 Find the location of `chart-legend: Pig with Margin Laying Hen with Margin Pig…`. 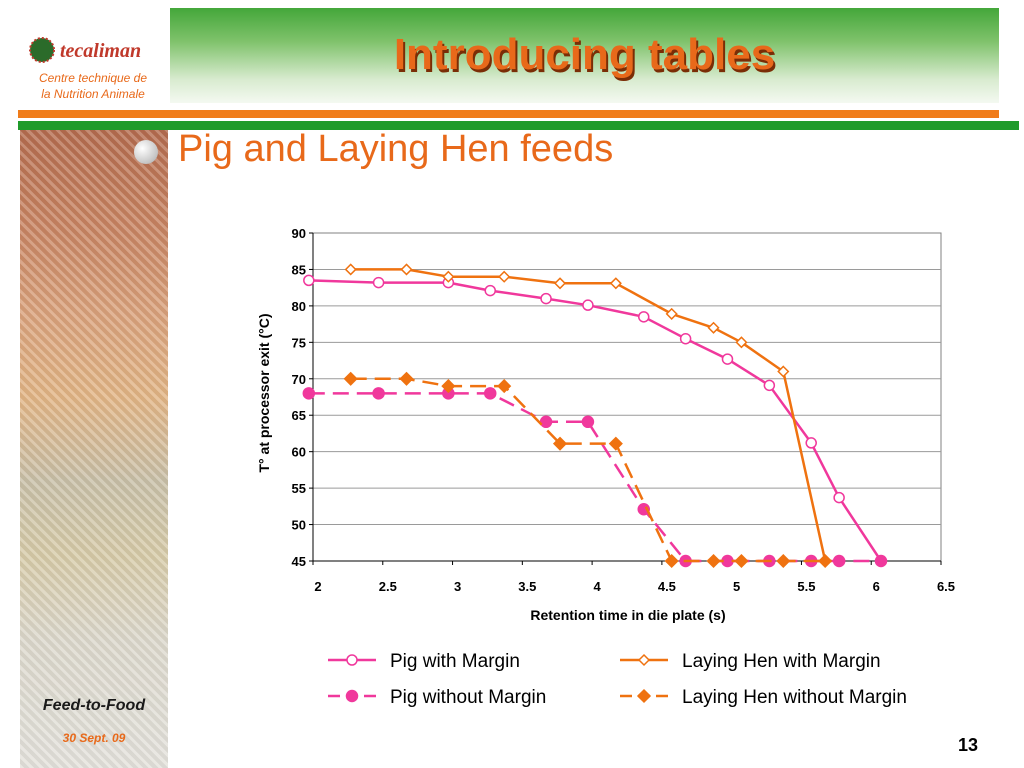

chart-legend: Pig with Margin Laying Hen with Margin Pig… is located at coordinates (617, 679).